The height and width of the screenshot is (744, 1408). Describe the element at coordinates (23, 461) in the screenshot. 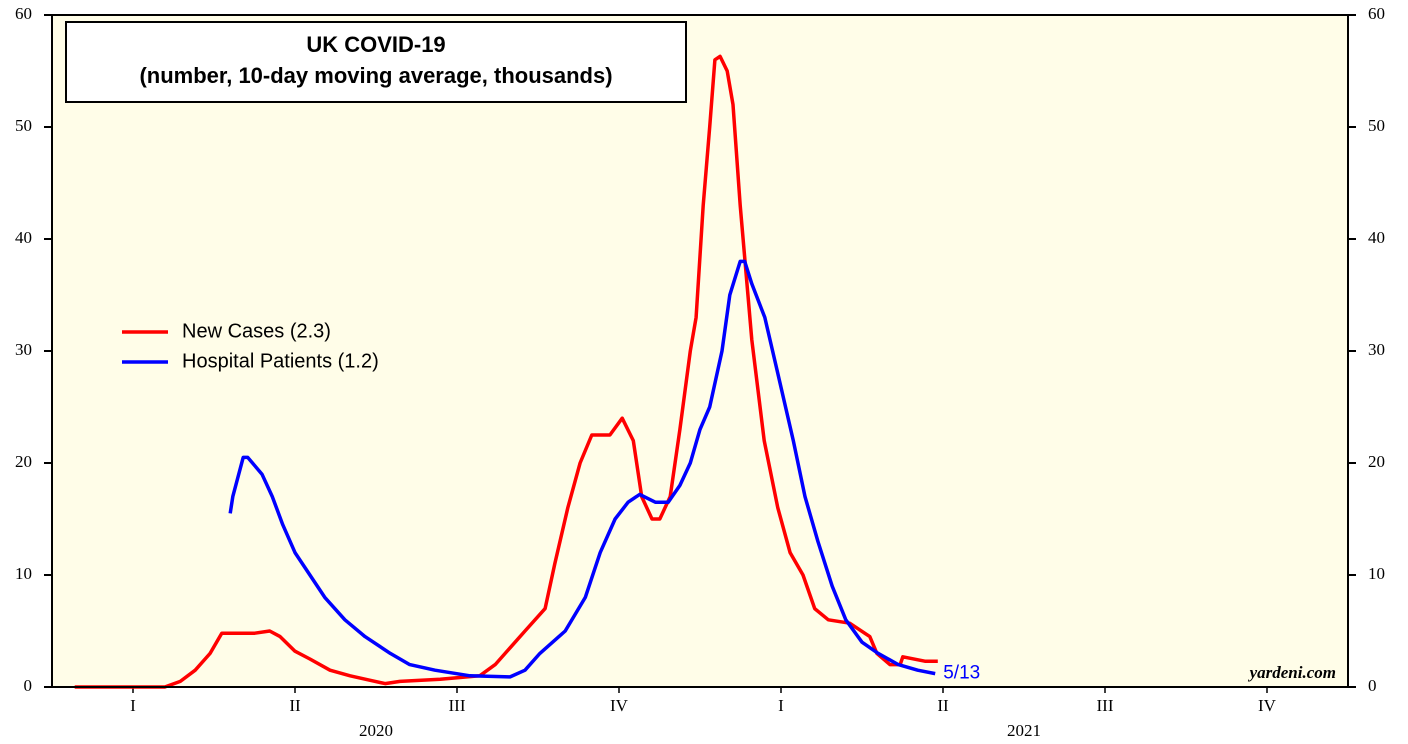

I see `y-tick-label: 20` at that location.